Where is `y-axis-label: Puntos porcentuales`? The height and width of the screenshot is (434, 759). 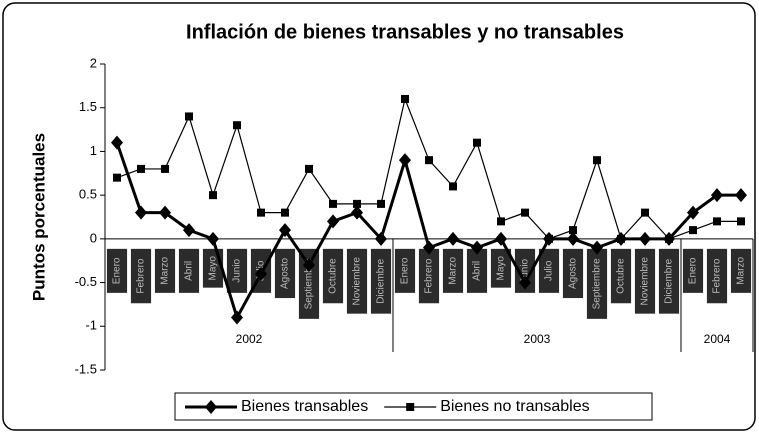 y-axis-label: Puntos porcentuales is located at coordinates (38, 217).